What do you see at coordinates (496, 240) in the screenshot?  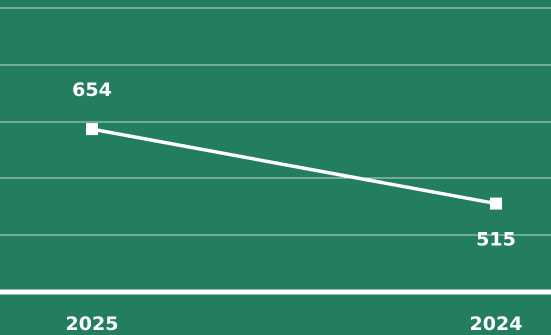 I see `data-label: 515` at bounding box center [496, 240].